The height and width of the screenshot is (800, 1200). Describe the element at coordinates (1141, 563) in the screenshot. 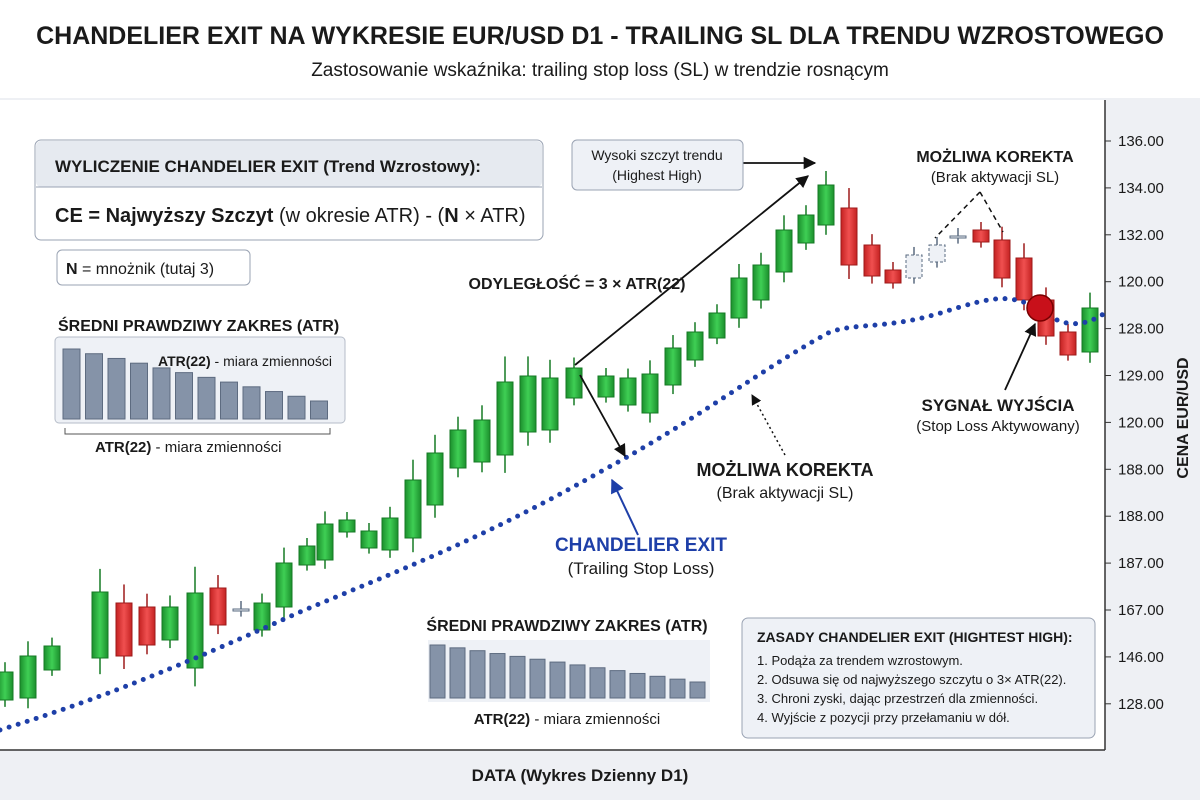

I see `y-tick-label: 187.00` at that location.